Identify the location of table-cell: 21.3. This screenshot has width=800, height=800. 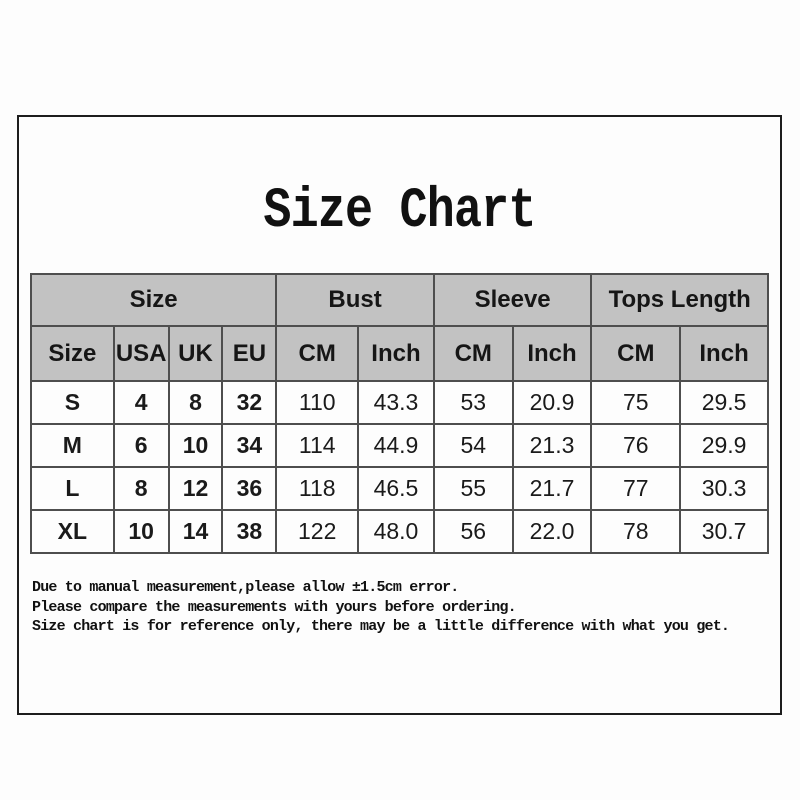
(552, 445).